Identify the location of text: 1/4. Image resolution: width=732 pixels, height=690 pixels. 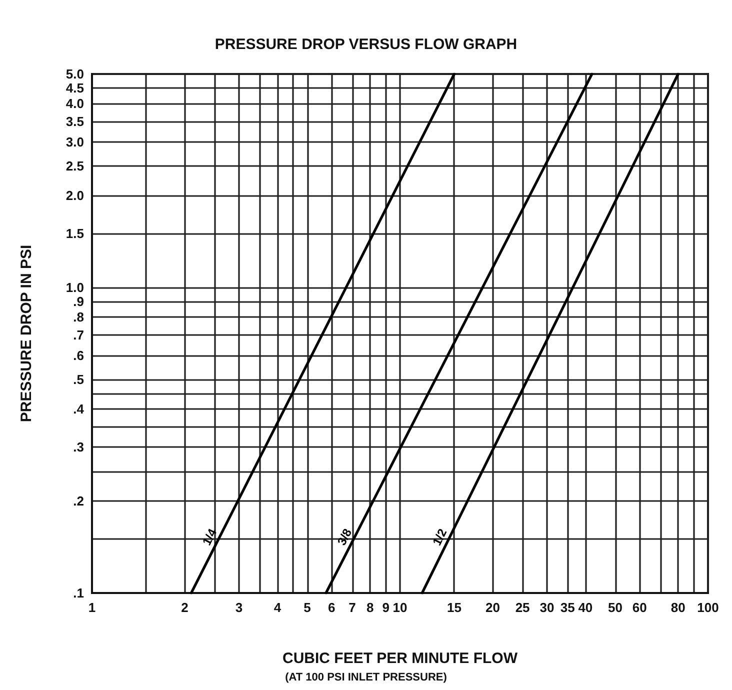
(210, 537).